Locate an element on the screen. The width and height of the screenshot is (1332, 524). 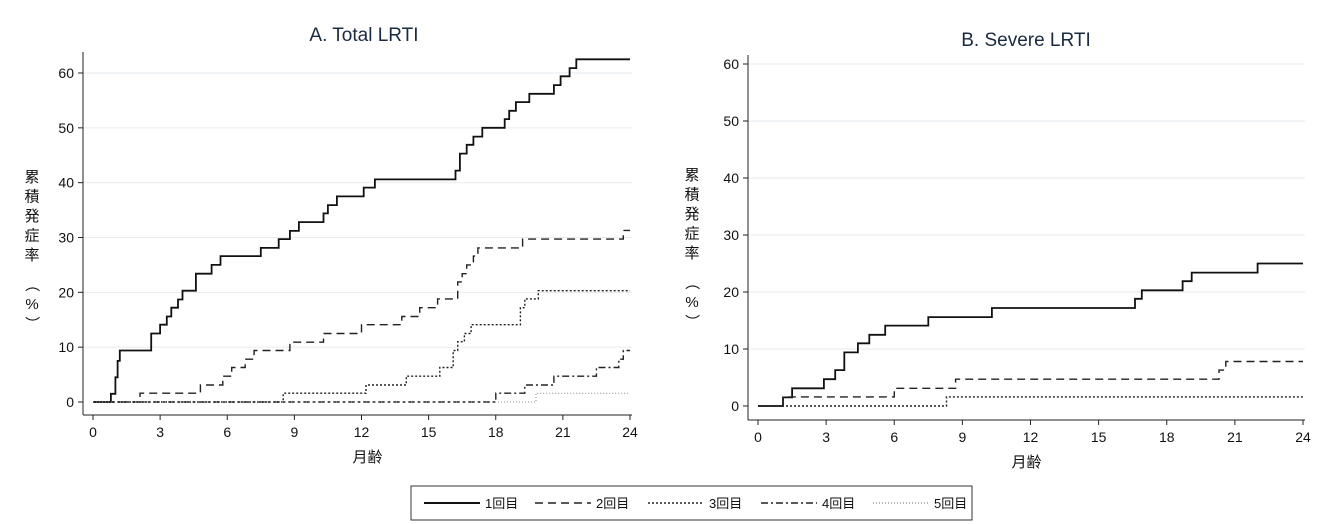
series-line-5回目 is located at coordinates (361, 397).